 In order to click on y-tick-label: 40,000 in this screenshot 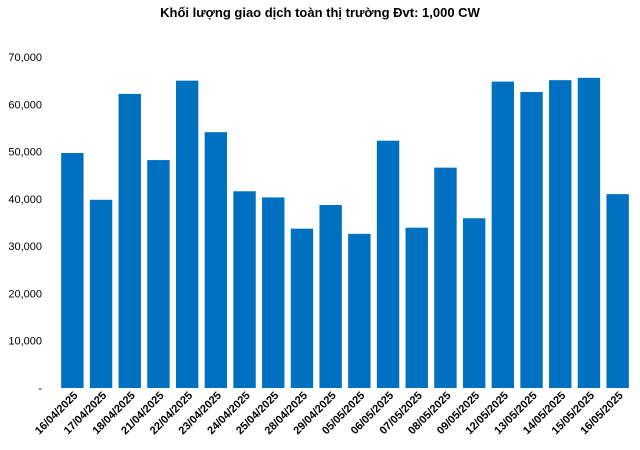, I will do `click(25, 200)`.